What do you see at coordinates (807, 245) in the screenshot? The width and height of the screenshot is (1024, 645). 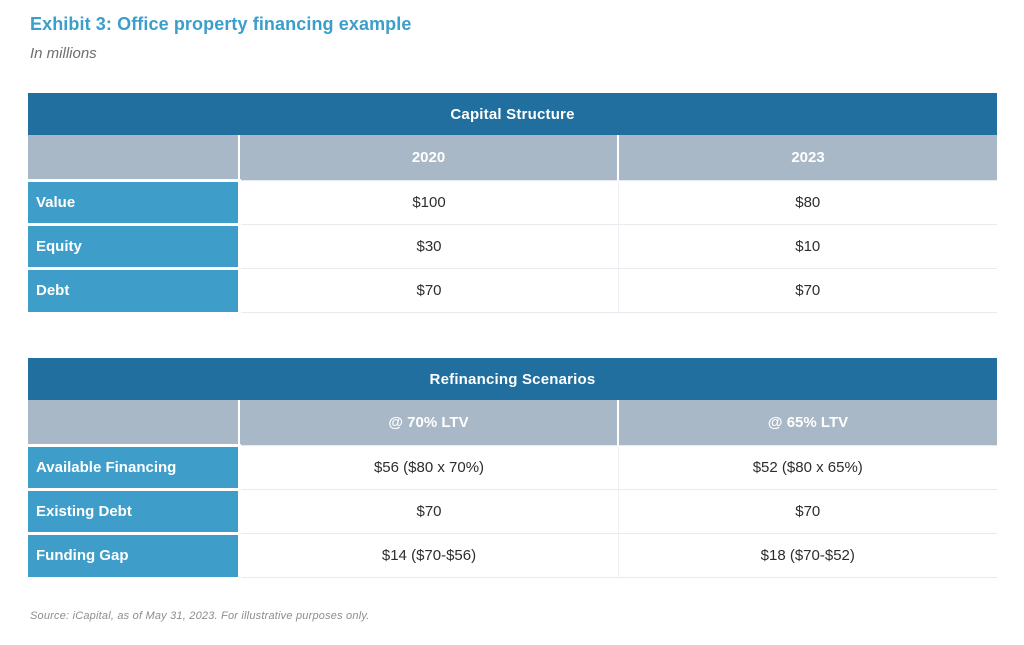 I see `cell-value: $10` at bounding box center [807, 245].